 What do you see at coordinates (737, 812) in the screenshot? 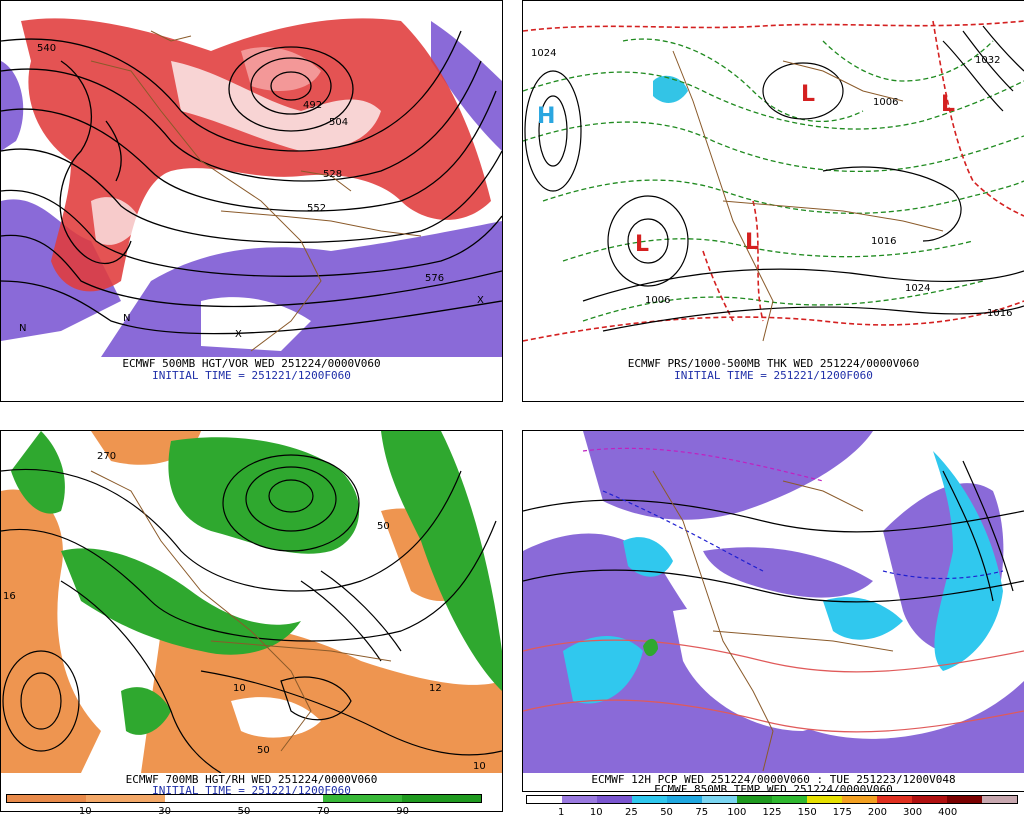
I see `precip-tick-label: 100` at bounding box center [737, 812].